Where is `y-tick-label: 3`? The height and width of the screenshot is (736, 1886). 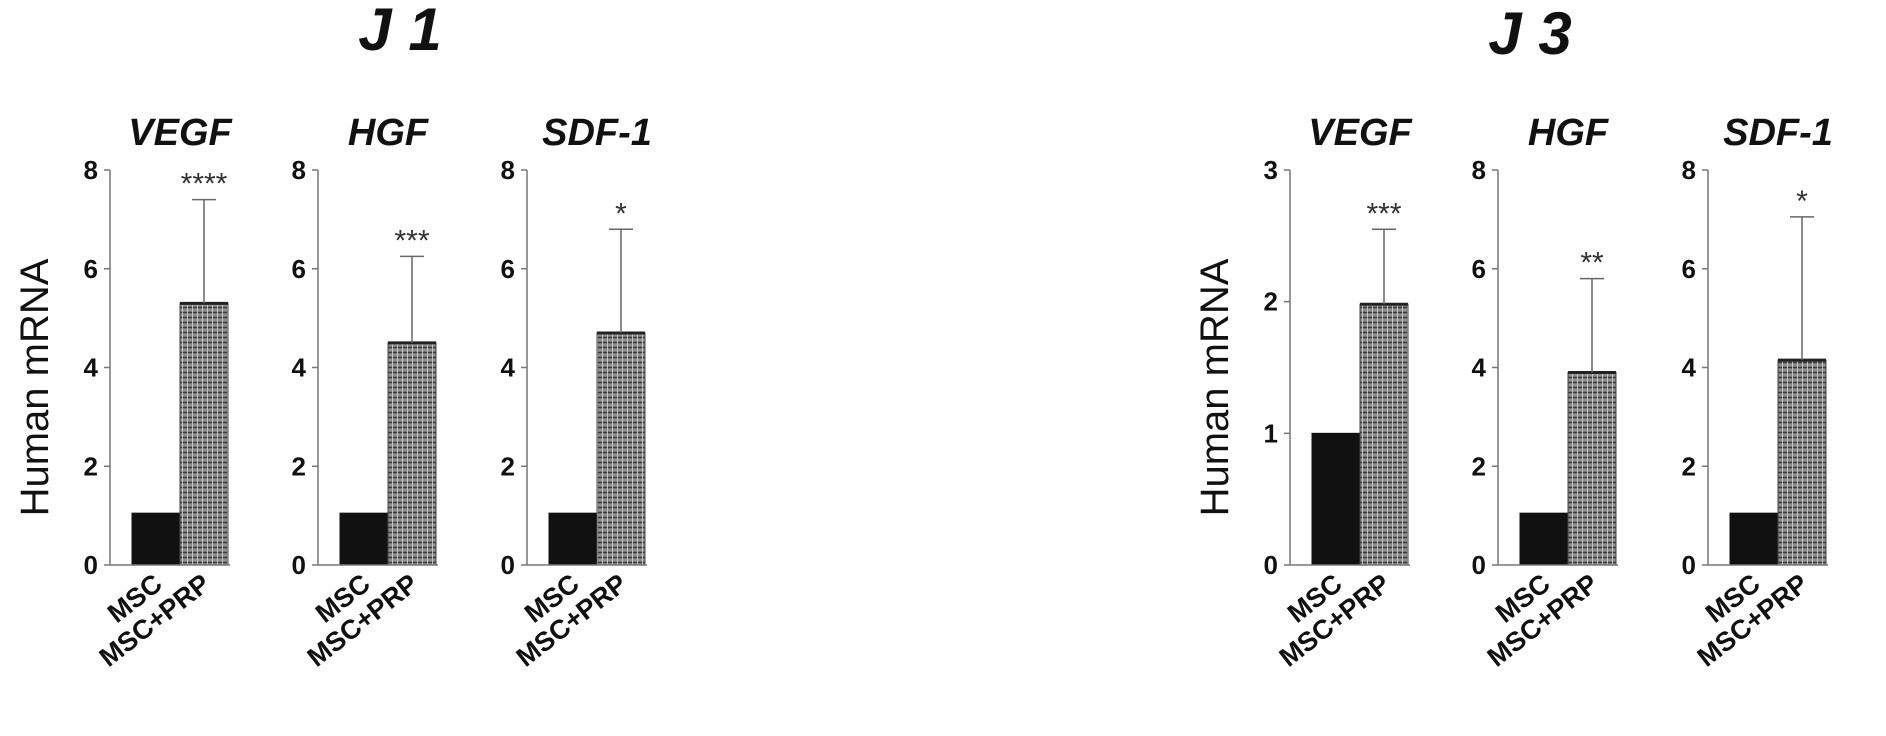
y-tick-label: 3 is located at coordinates (1271, 170).